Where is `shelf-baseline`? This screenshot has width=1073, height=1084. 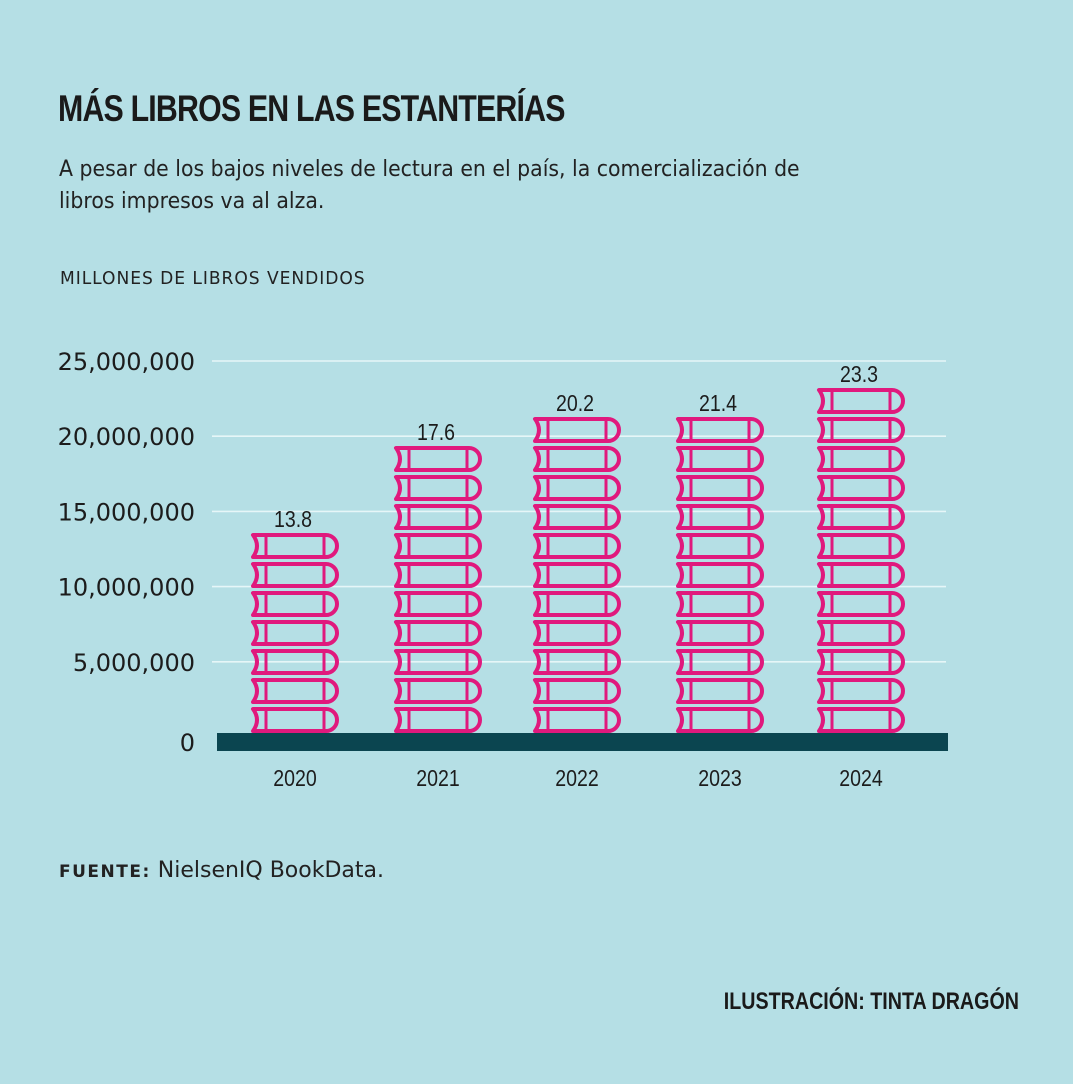 shelf-baseline is located at coordinates (582, 742).